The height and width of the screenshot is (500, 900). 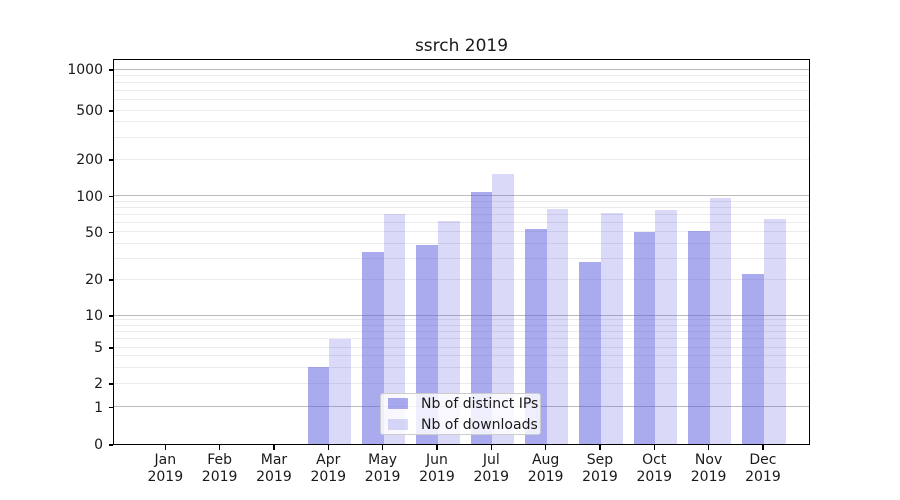 I want to click on y-tick-label-100: 100, so click(x=89, y=196).